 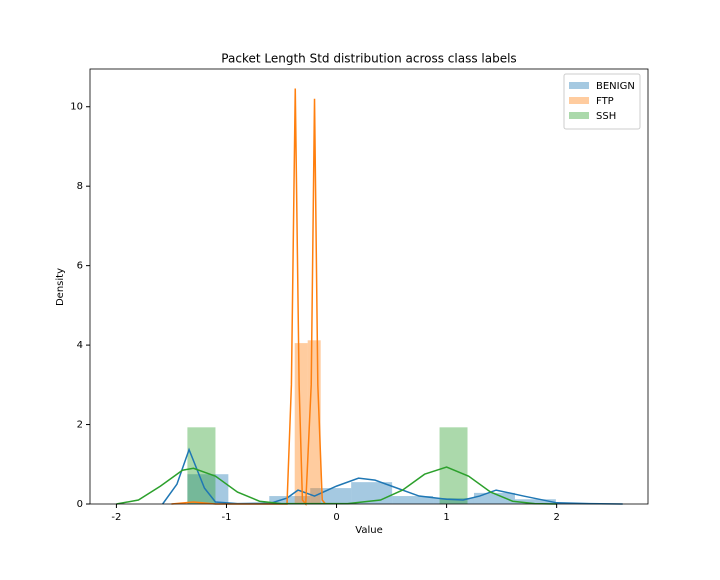 What do you see at coordinates (556, 517) in the screenshot?
I see `x-tick-label: 2` at bounding box center [556, 517].